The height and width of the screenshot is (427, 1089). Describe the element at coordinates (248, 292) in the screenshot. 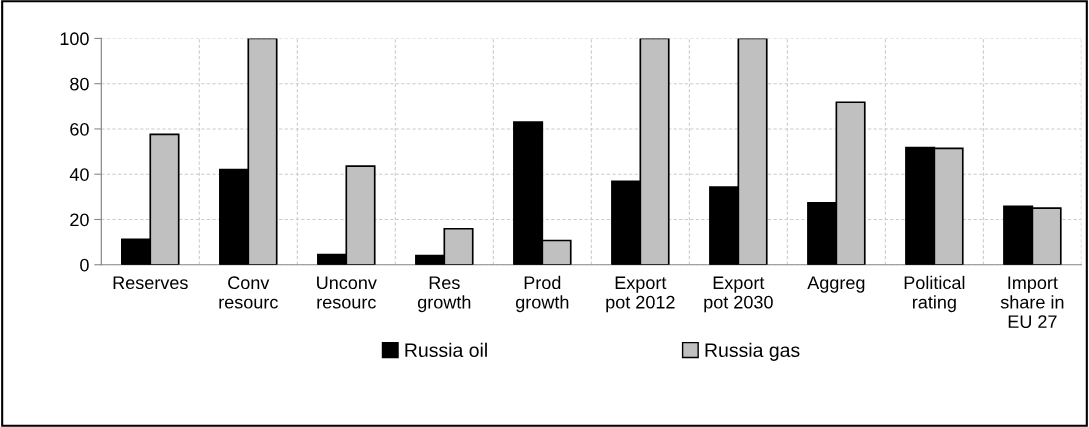

I see `x-tick-label: Conv resourc` at that location.